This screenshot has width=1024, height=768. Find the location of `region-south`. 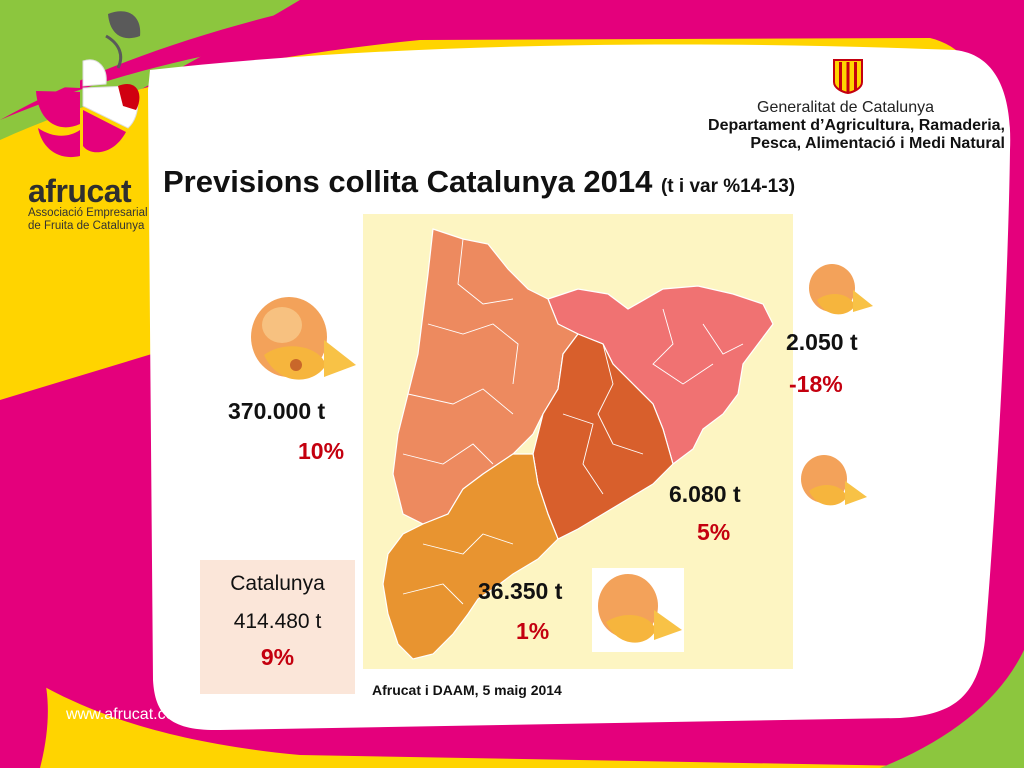

region-south is located at coordinates (470, 556).